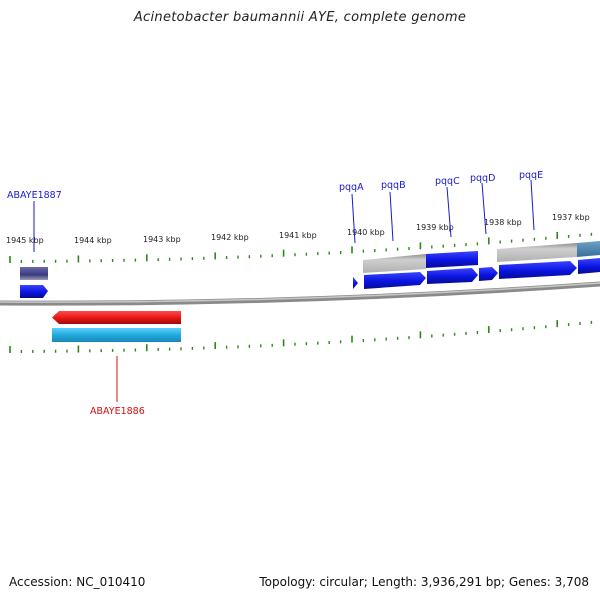 This screenshot has width=600, height=600. Describe the element at coordinates (447, 181) in the screenshot. I see `label-pqqc: pqqC` at that location.